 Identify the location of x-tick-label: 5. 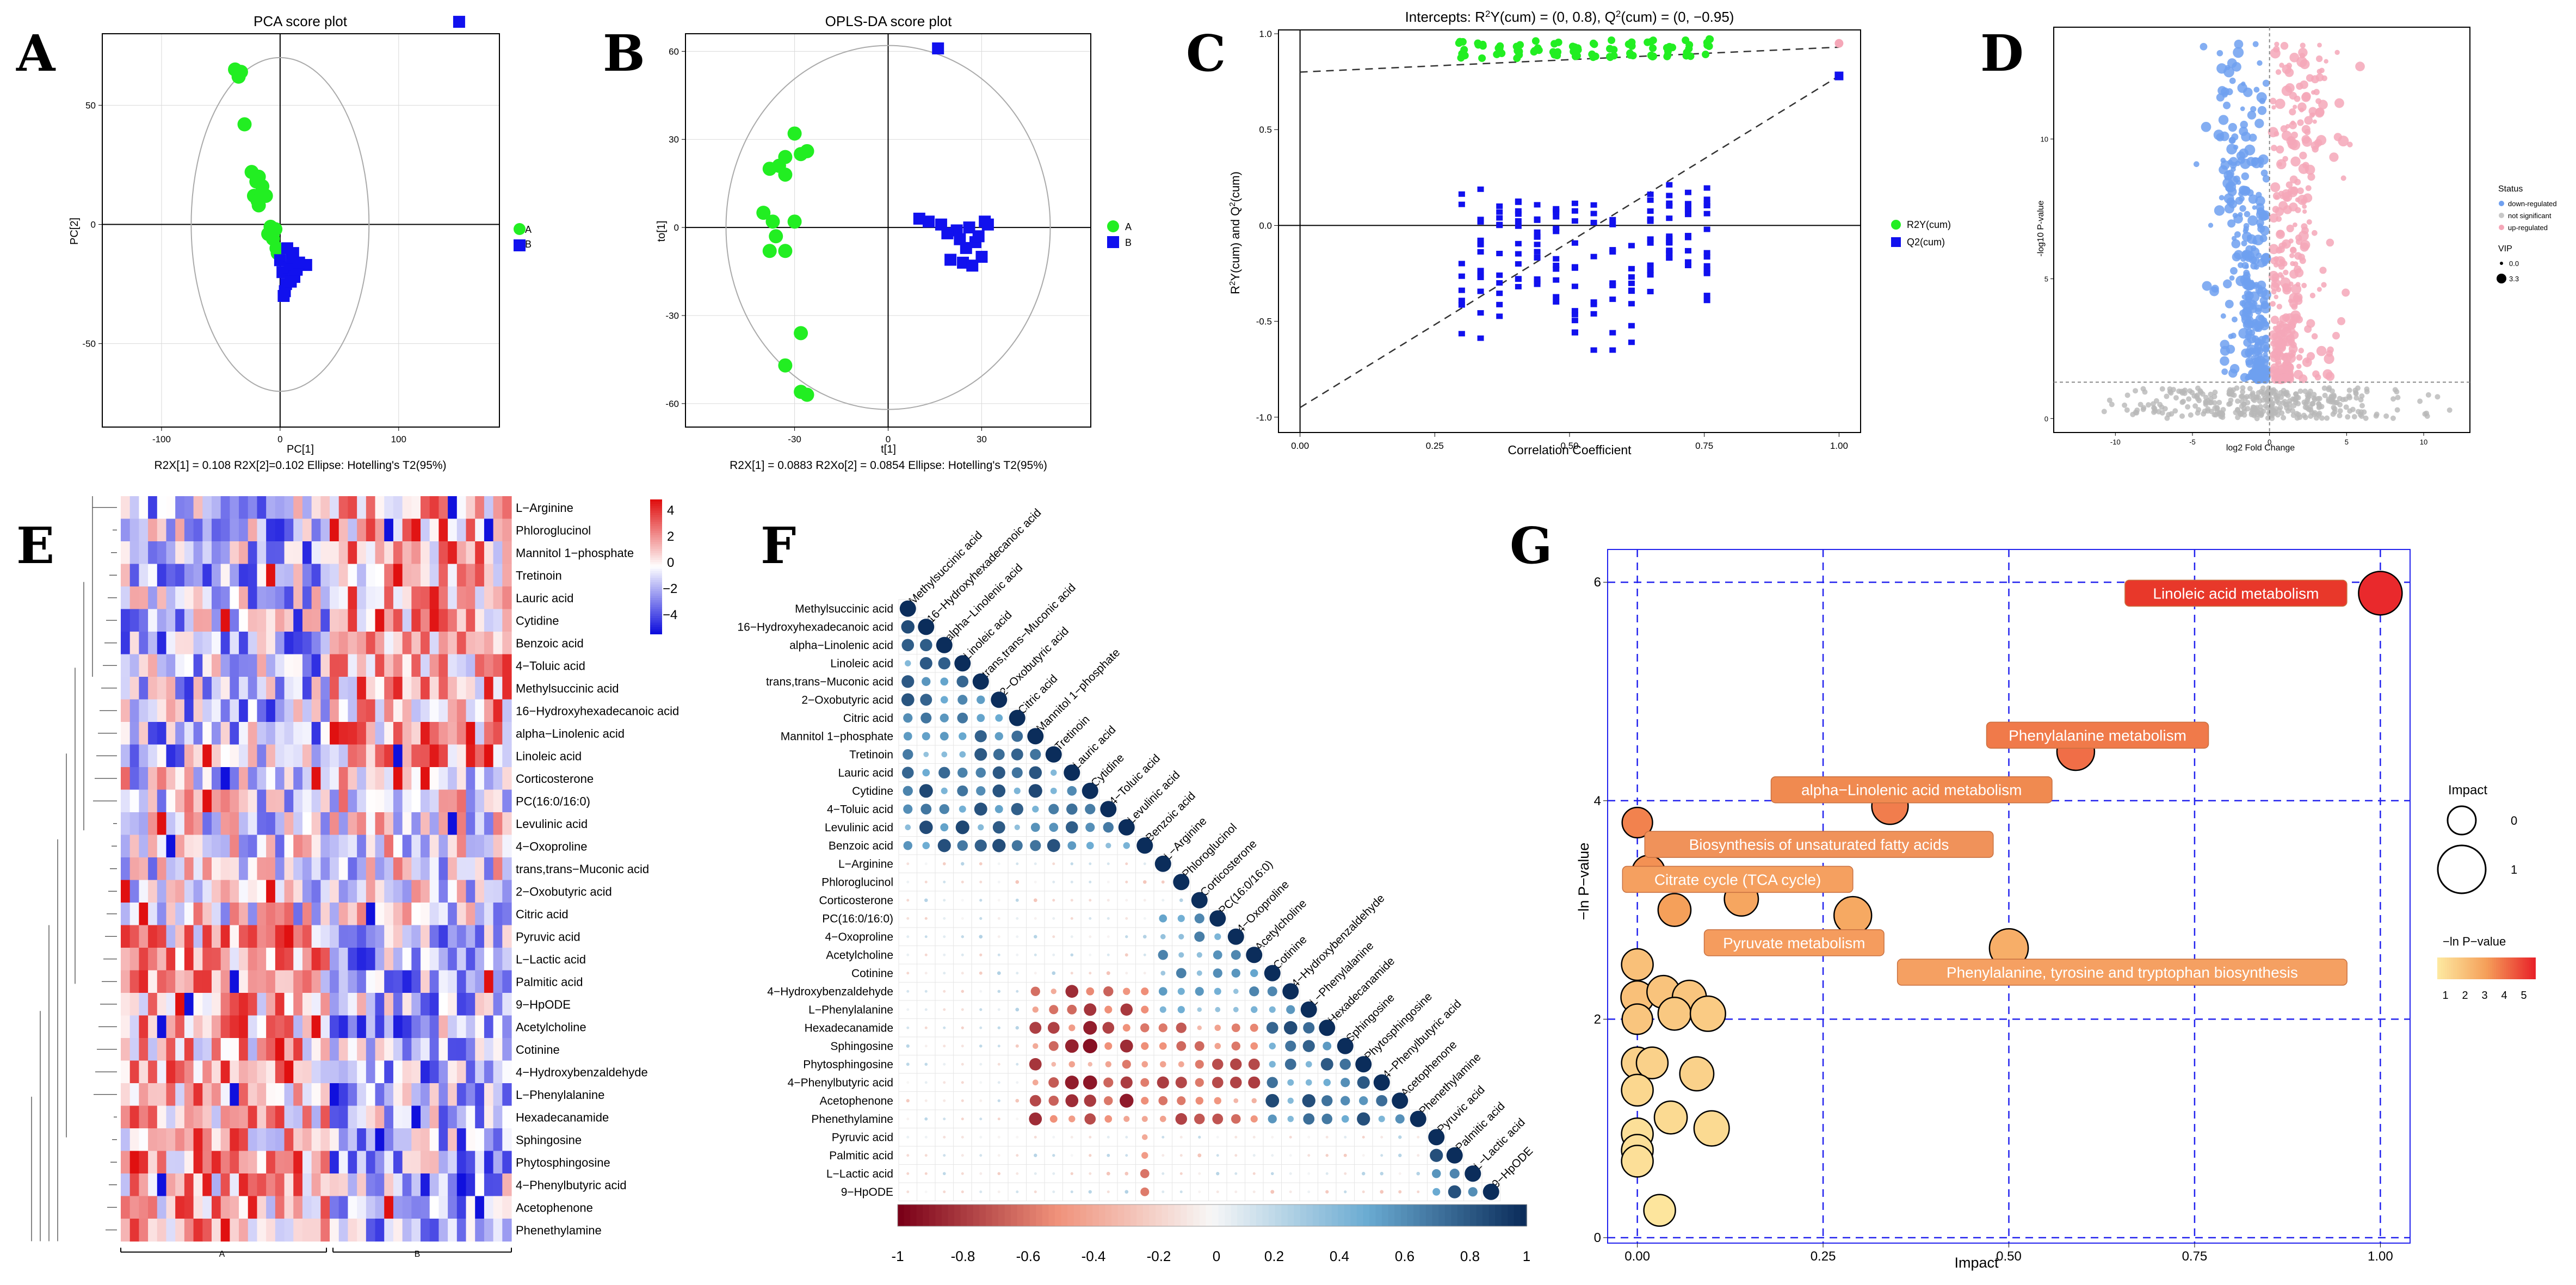
(2347, 442).